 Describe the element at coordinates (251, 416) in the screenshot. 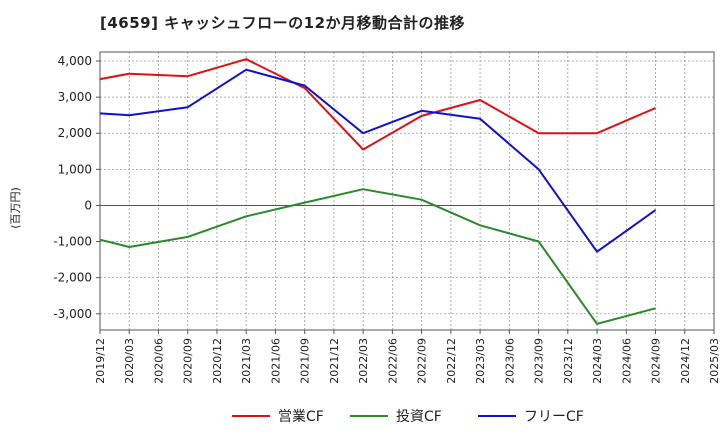

I see `legend-swatch-operating-cf` at that location.